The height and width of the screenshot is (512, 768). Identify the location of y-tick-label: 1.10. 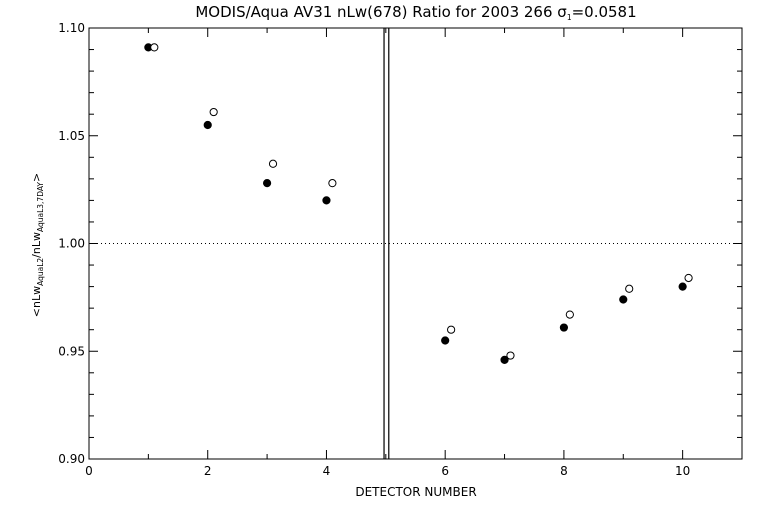
(71, 28).